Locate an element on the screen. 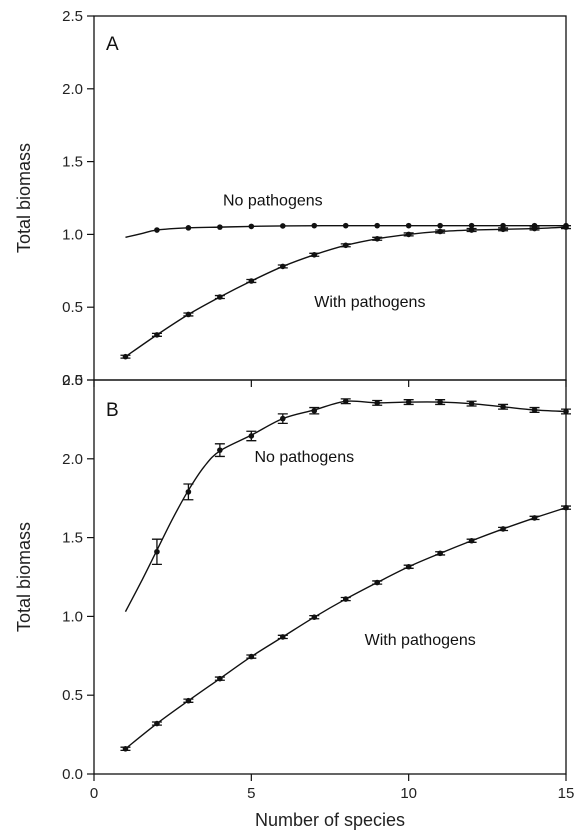 Image resolution: width=580 pixels, height=836 pixels. panel-a-ytick-label-1: 0.5 is located at coordinates (72, 307).